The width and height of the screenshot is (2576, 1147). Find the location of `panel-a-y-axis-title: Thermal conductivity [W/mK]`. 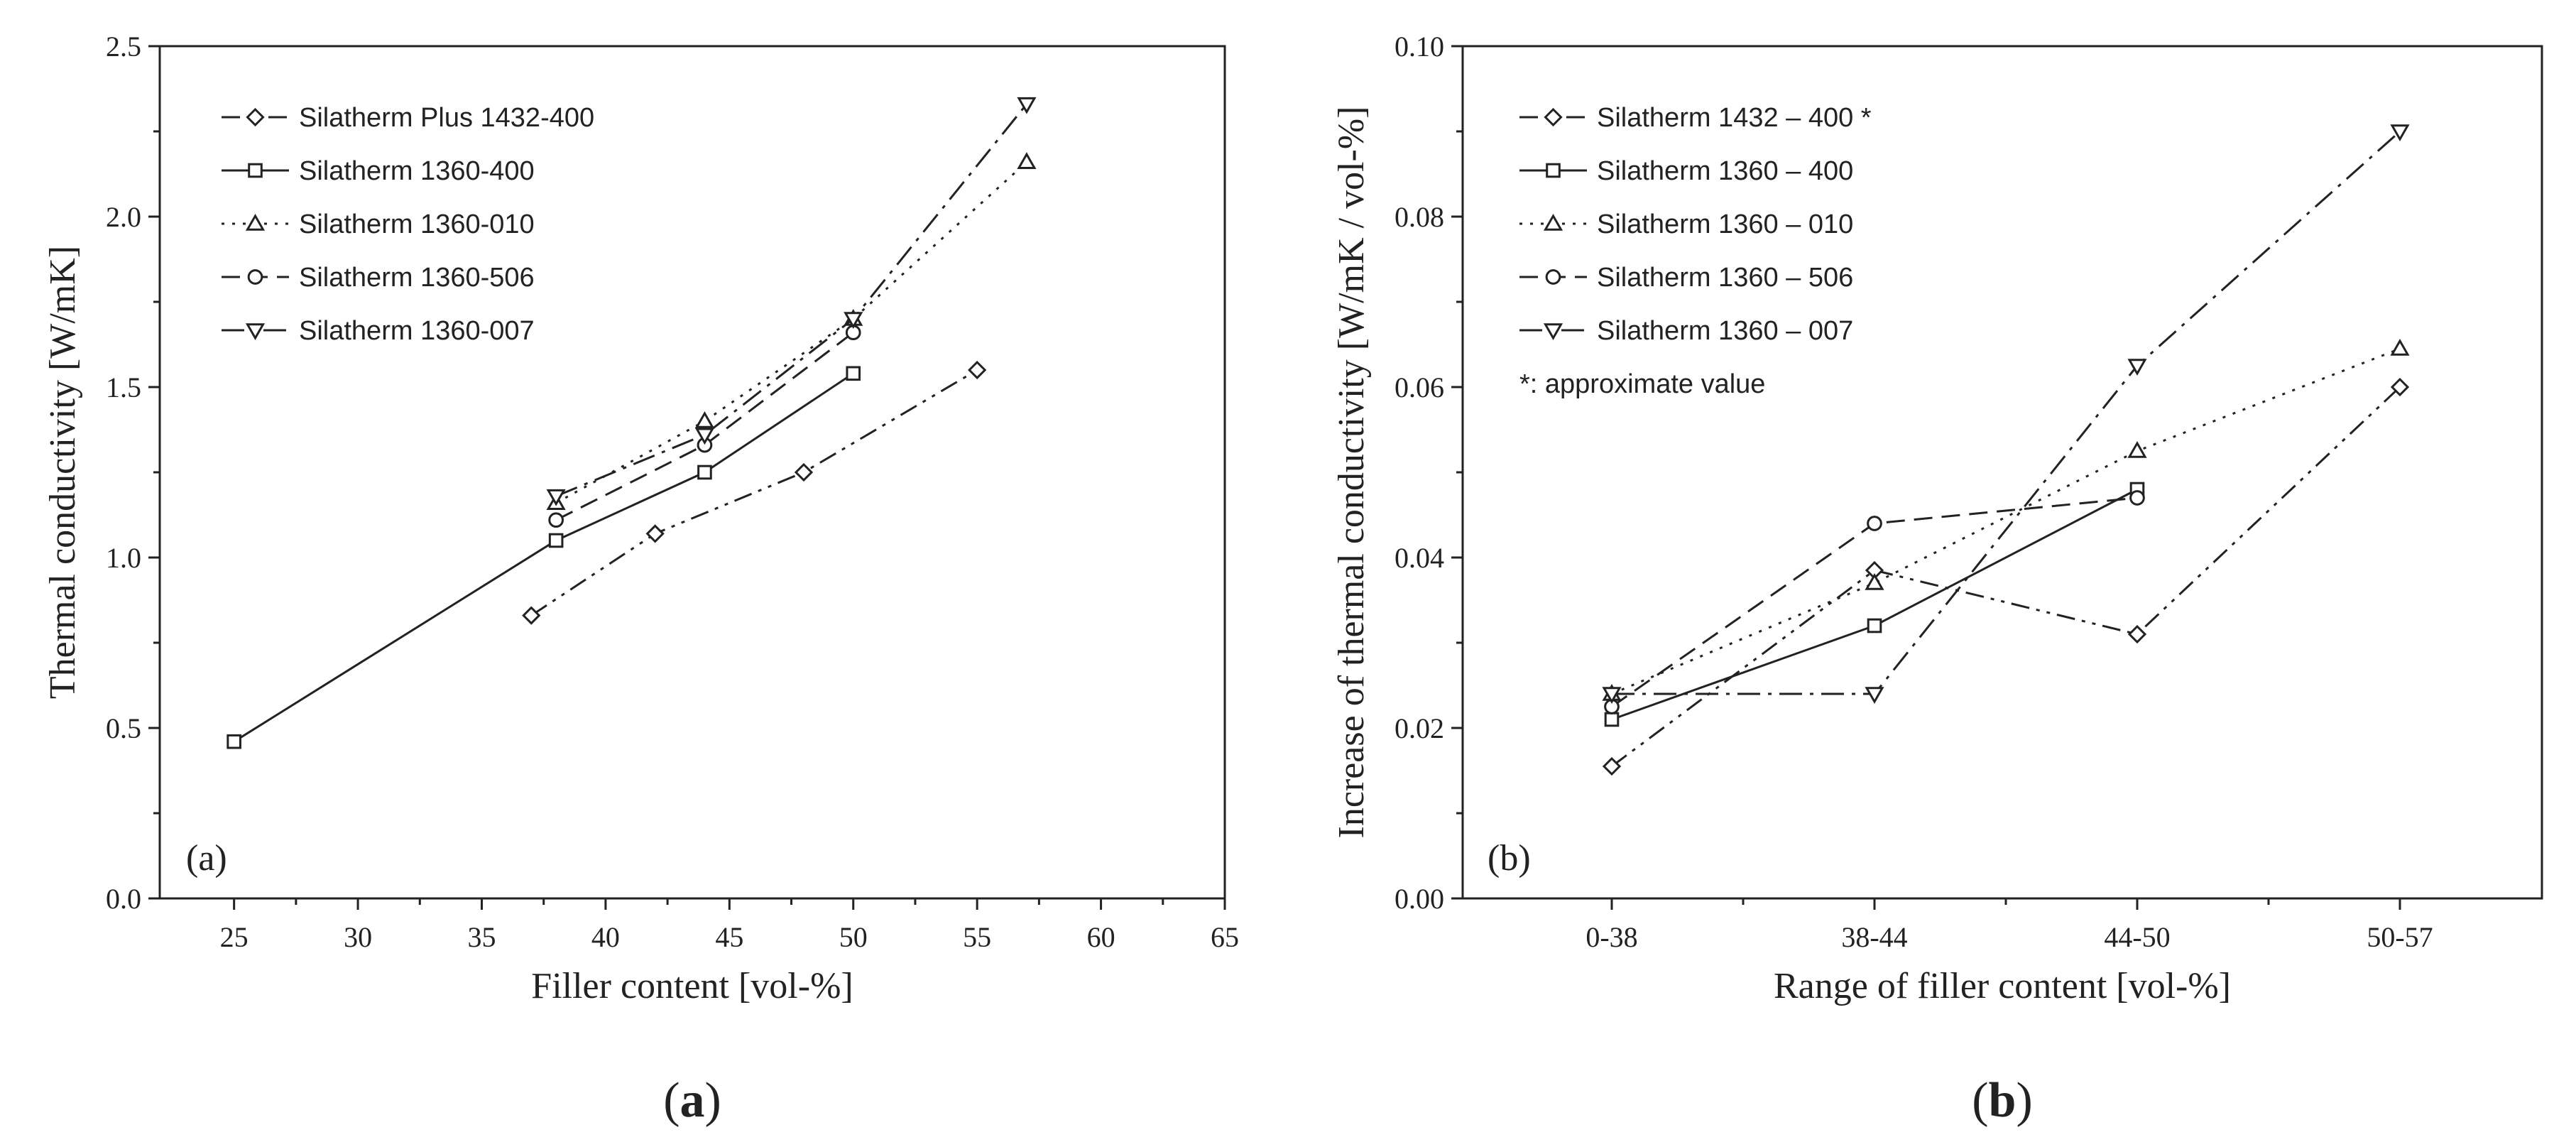

panel-a-y-axis-title: Thermal conductivity [W/mK] is located at coordinates (63, 473).